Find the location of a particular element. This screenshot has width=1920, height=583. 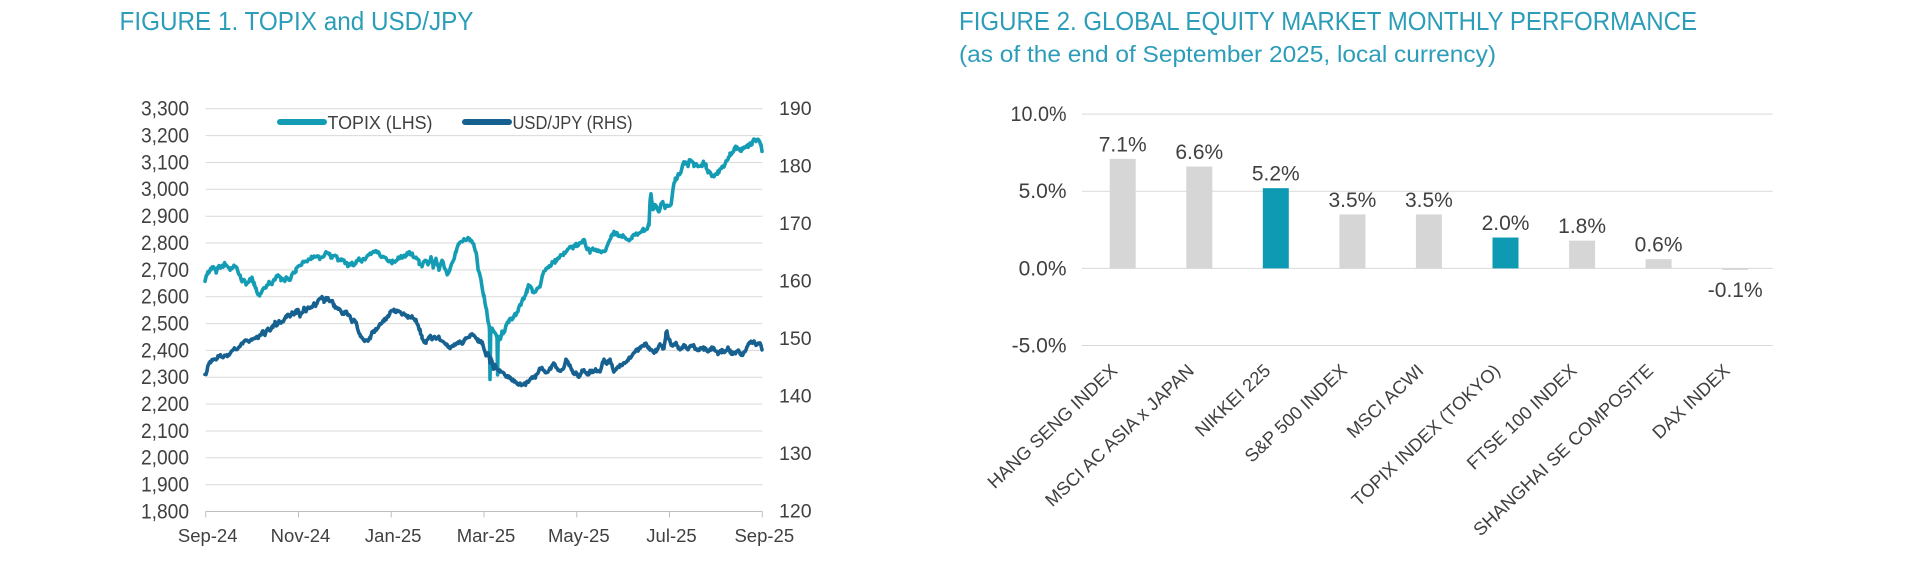

svg-text: -0.1% is located at coordinates (1735, 290).